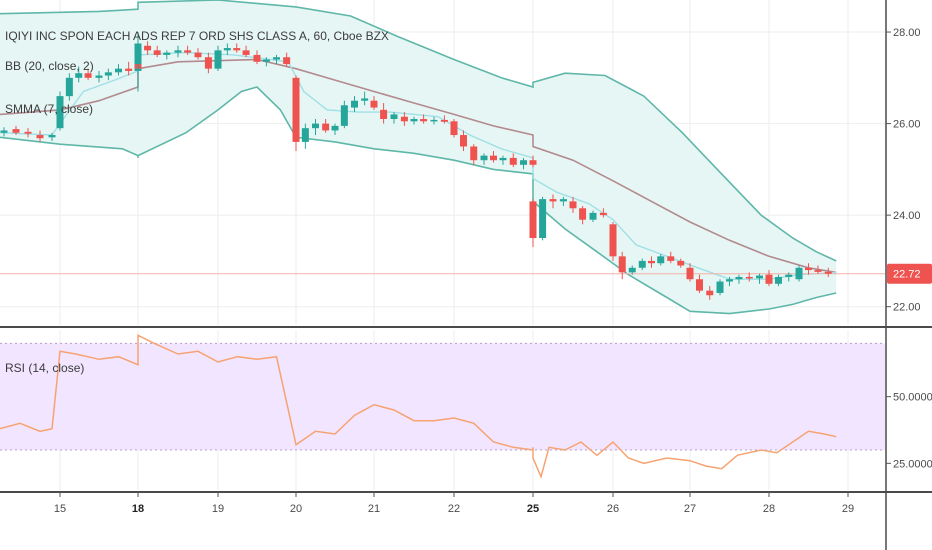  What do you see at coordinates (533, 509) in the screenshot?
I see `time-axis-label: 25` at bounding box center [533, 509].